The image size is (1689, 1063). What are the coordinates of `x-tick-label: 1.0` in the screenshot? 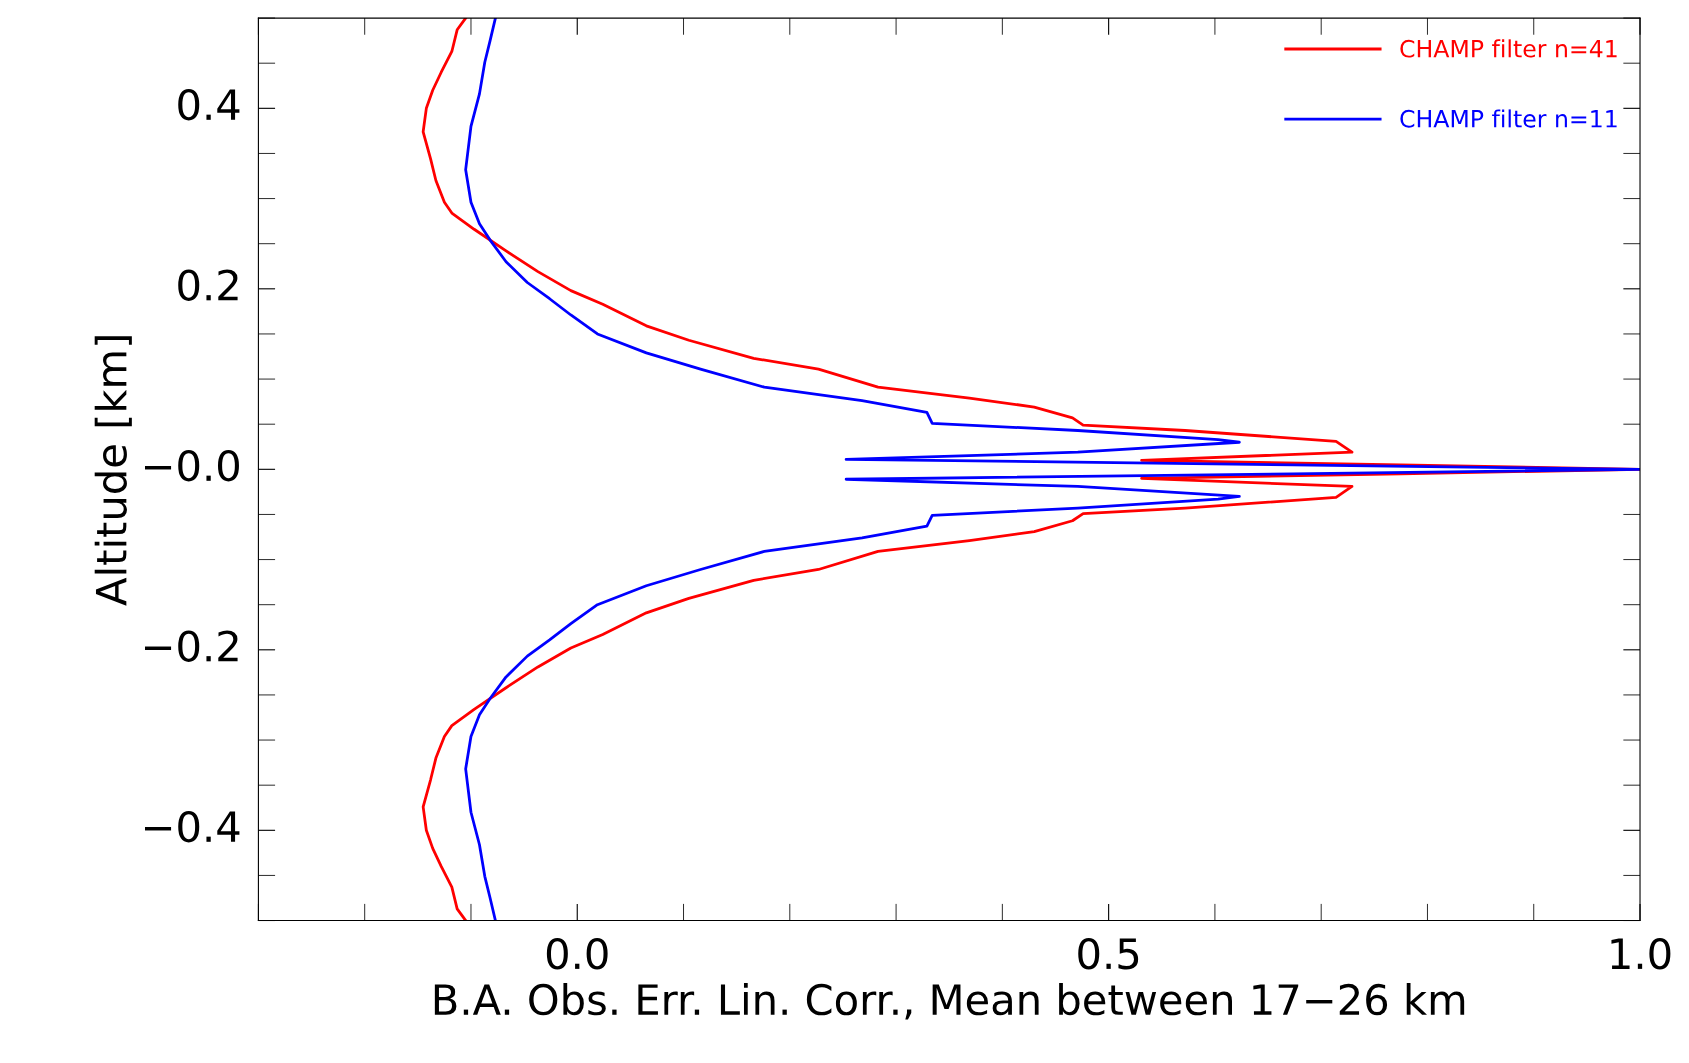 It's located at (1641, 953).